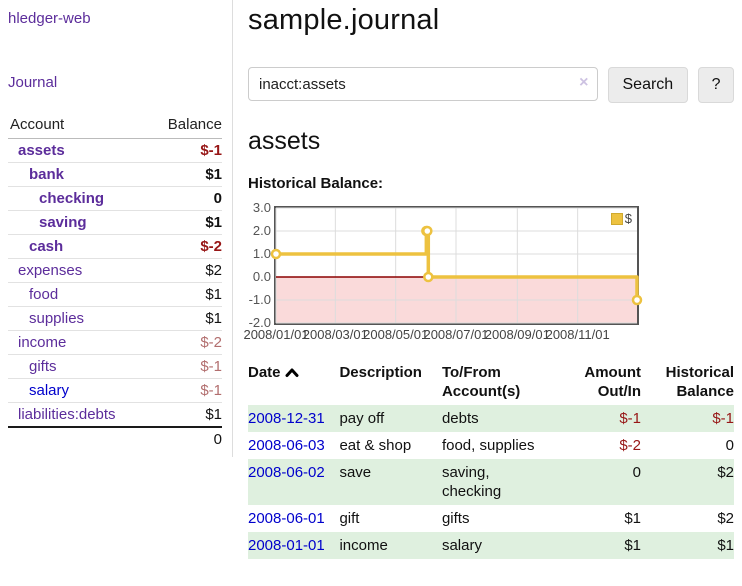  What do you see at coordinates (63, 222) in the screenshot?
I see `account-link-saving: saving` at bounding box center [63, 222].